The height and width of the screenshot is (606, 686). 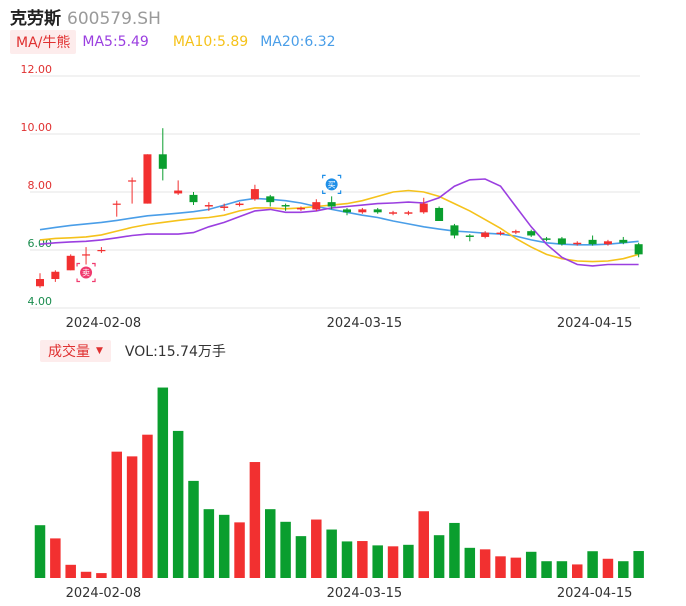 I want to click on ma20-line, so click(x=339, y=221).